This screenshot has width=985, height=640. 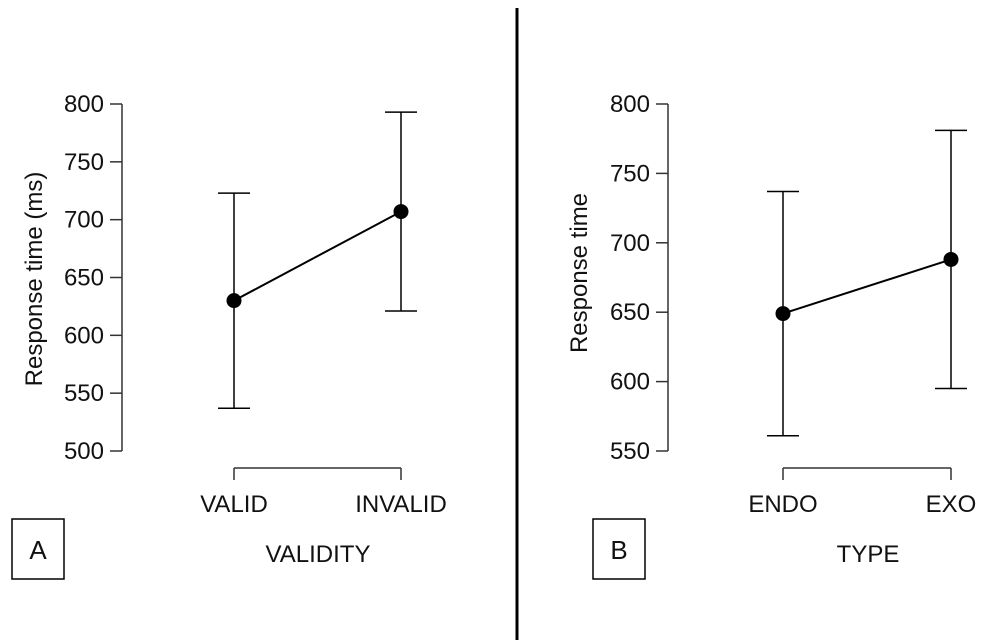 I want to click on panel-b-y-tick-label: 700, so click(x=630, y=243).